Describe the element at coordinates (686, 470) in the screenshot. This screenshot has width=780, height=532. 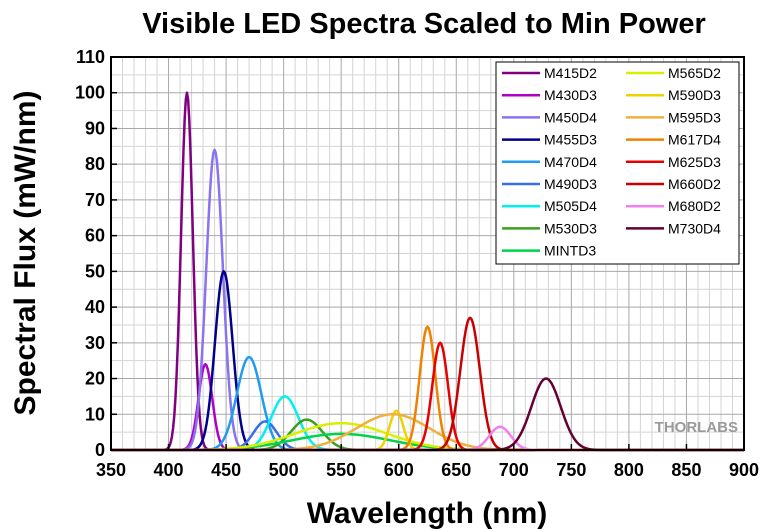
I see `x-tick-label: 850` at that location.